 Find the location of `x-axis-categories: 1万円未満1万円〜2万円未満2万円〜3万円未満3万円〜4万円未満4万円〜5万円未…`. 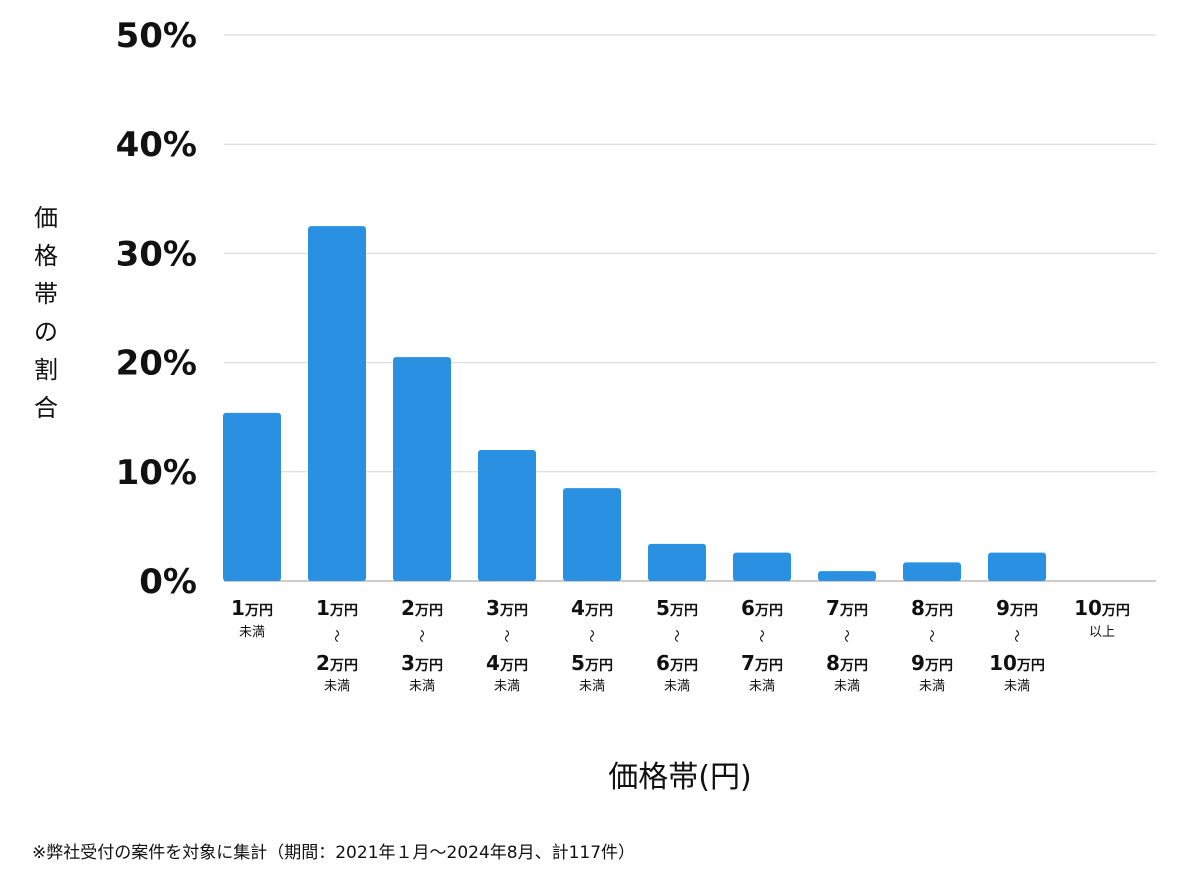

x-axis-categories: 1万円未満1万円〜2万円未満2万円〜3万円未満3万円〜4万円未満4万円〜5万円未… is located at coordinates (680, 645).